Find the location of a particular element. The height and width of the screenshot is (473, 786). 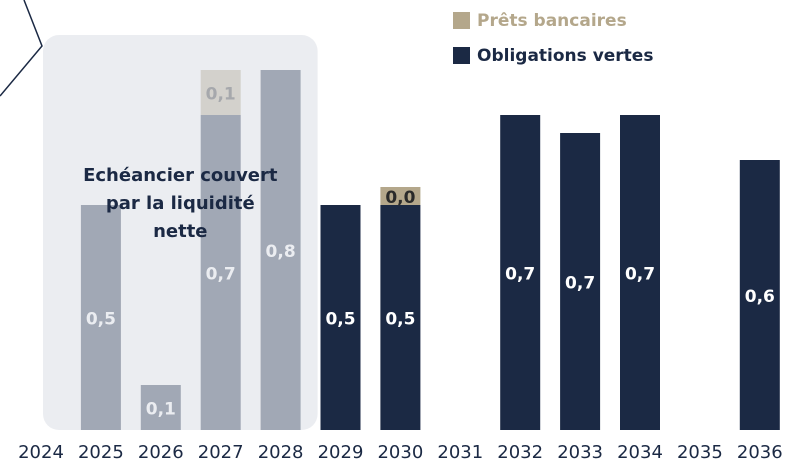

legend-label: Prêts bancaires is located at coordinates (552, 21).